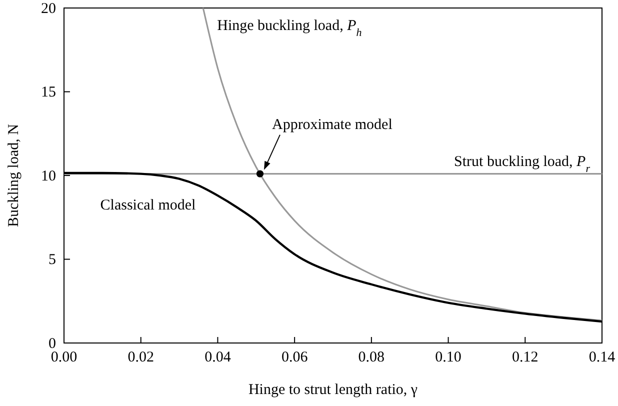  Describe the element at coordinates (141, 358) in the screenshot. I see `x-tick-label: 0.02` at that location.